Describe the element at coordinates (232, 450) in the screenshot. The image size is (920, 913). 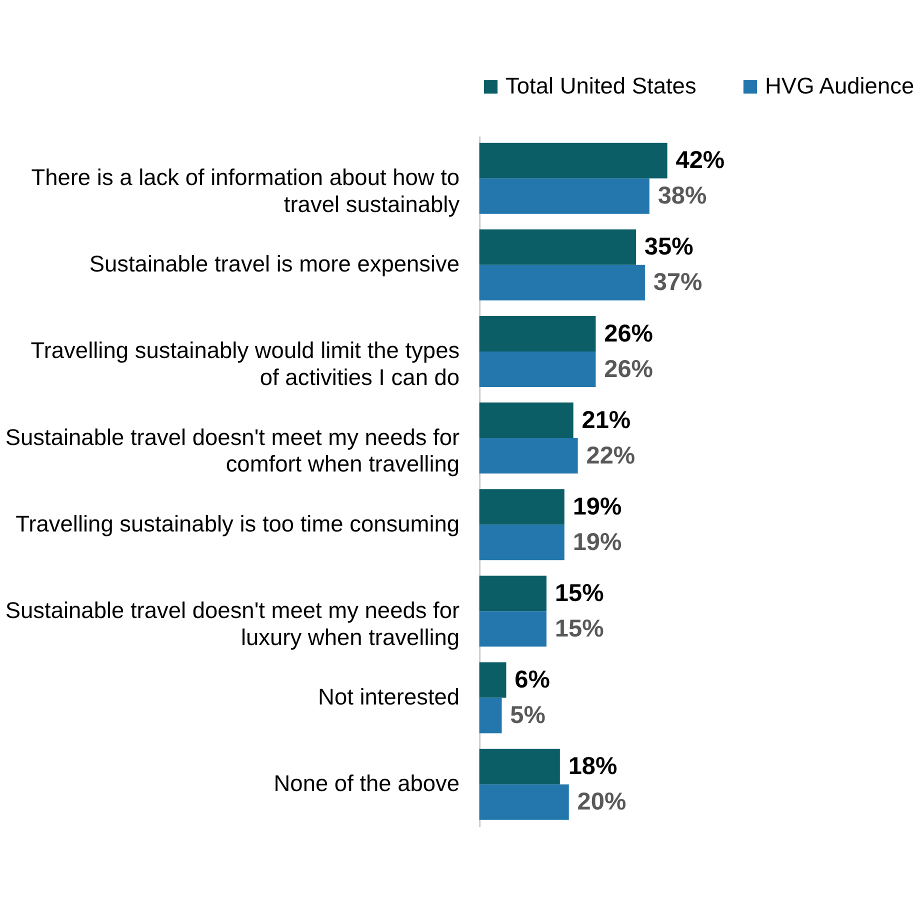
I see `y-tick-label: Sustainable travel doesn't meet my needs for comfort when travelling` at that location.